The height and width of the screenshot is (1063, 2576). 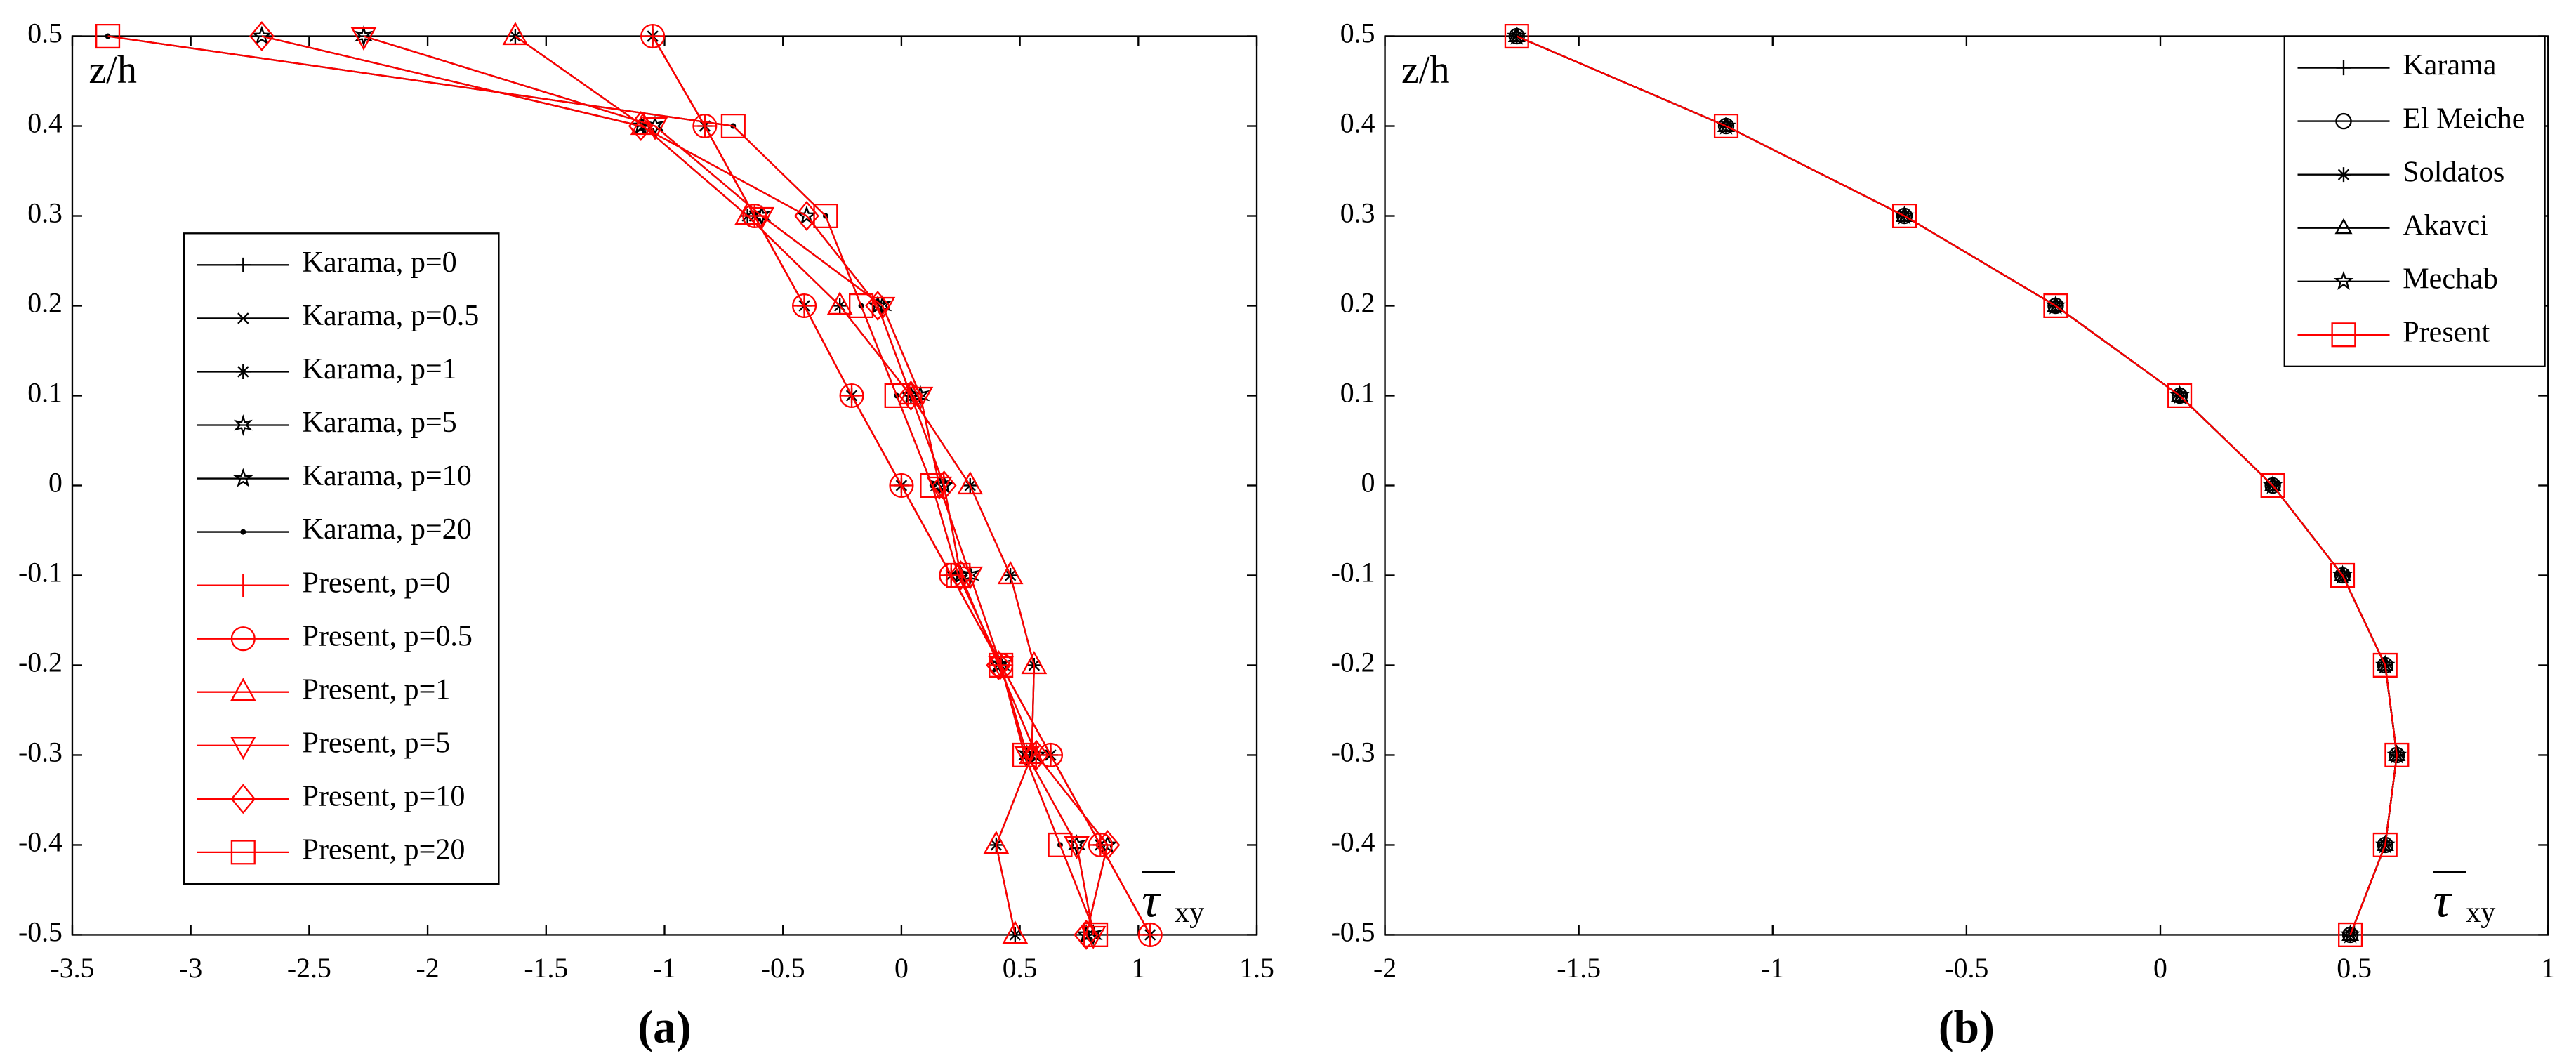 I want to click on x-tick-label: 1, so click(x=1138, y=968).